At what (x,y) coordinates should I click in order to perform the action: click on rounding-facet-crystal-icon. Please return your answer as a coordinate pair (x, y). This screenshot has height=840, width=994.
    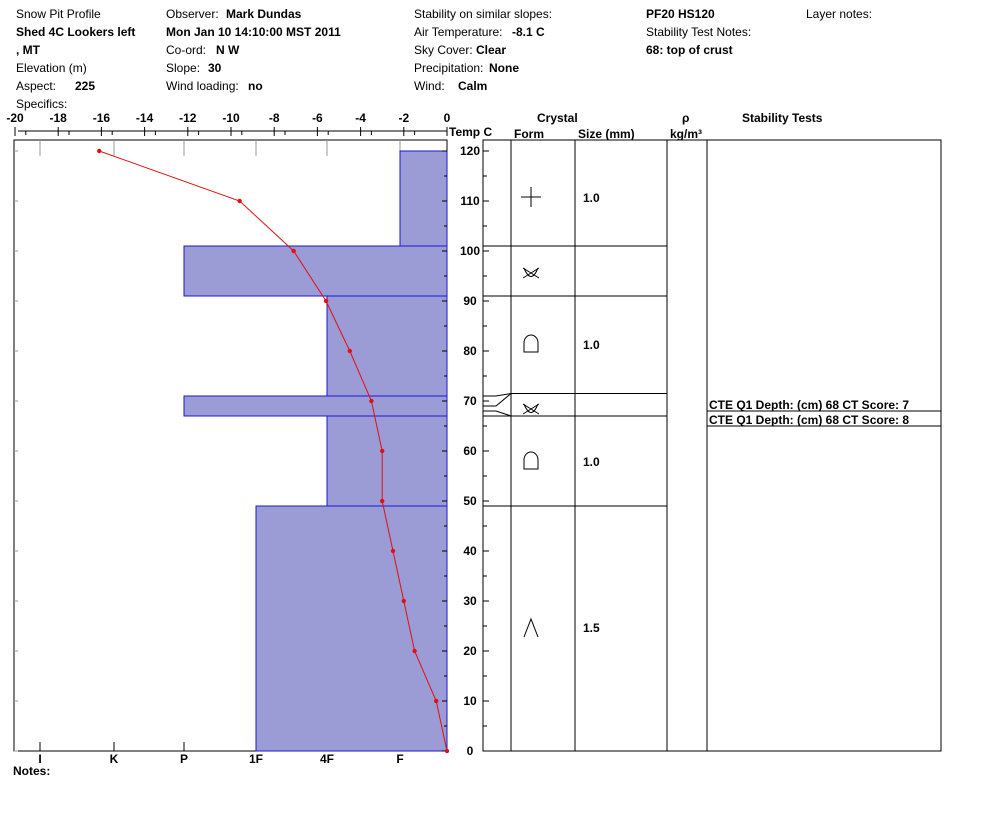
    Looking at the image, I should click on (531, 409).